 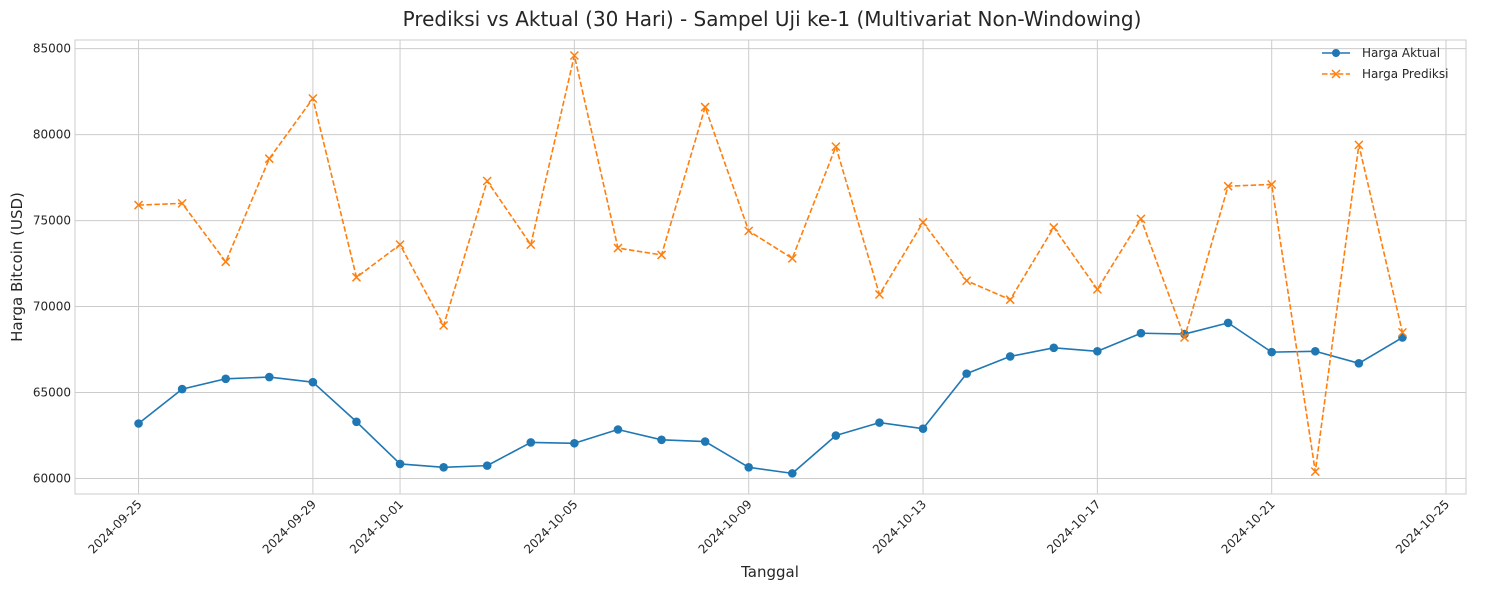 I want to click on legend-marker-prediksi, so click(x=1336, y=74).